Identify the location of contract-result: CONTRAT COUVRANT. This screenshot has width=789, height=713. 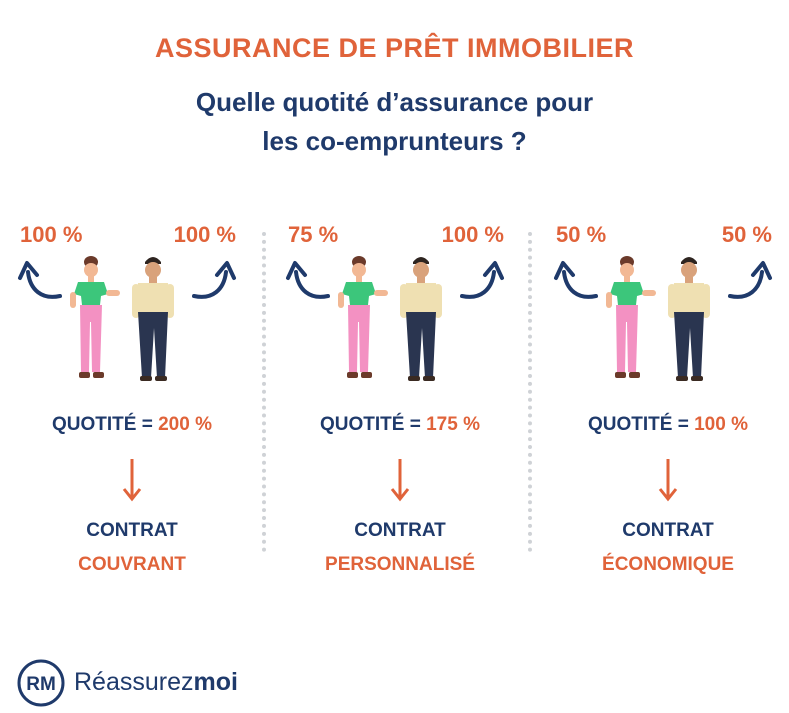
(132, 547).